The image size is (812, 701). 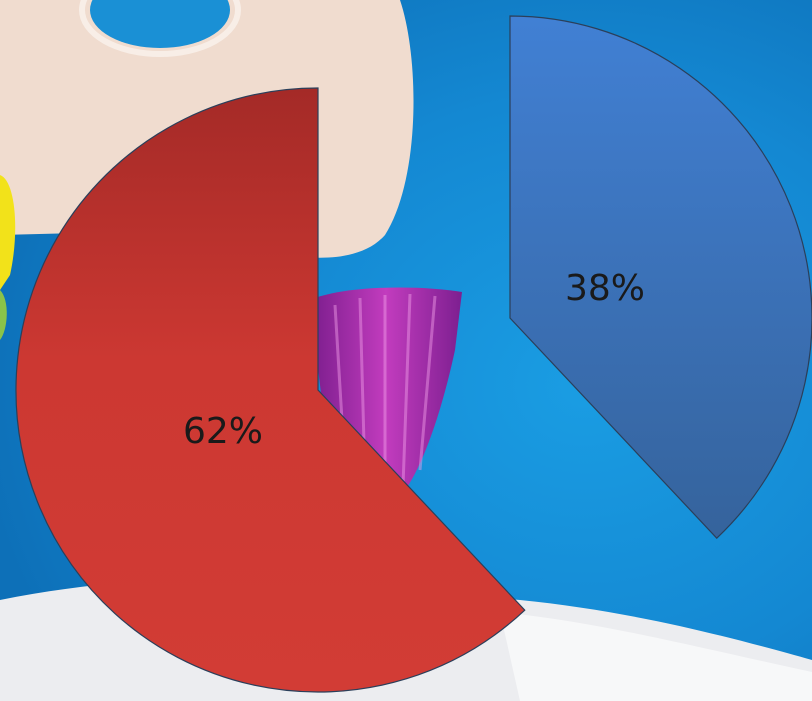 What do you see at coordinates (605, 288) in the screenshot?
I see `slice-data-label: 38%` at bounding box center [605, 288].